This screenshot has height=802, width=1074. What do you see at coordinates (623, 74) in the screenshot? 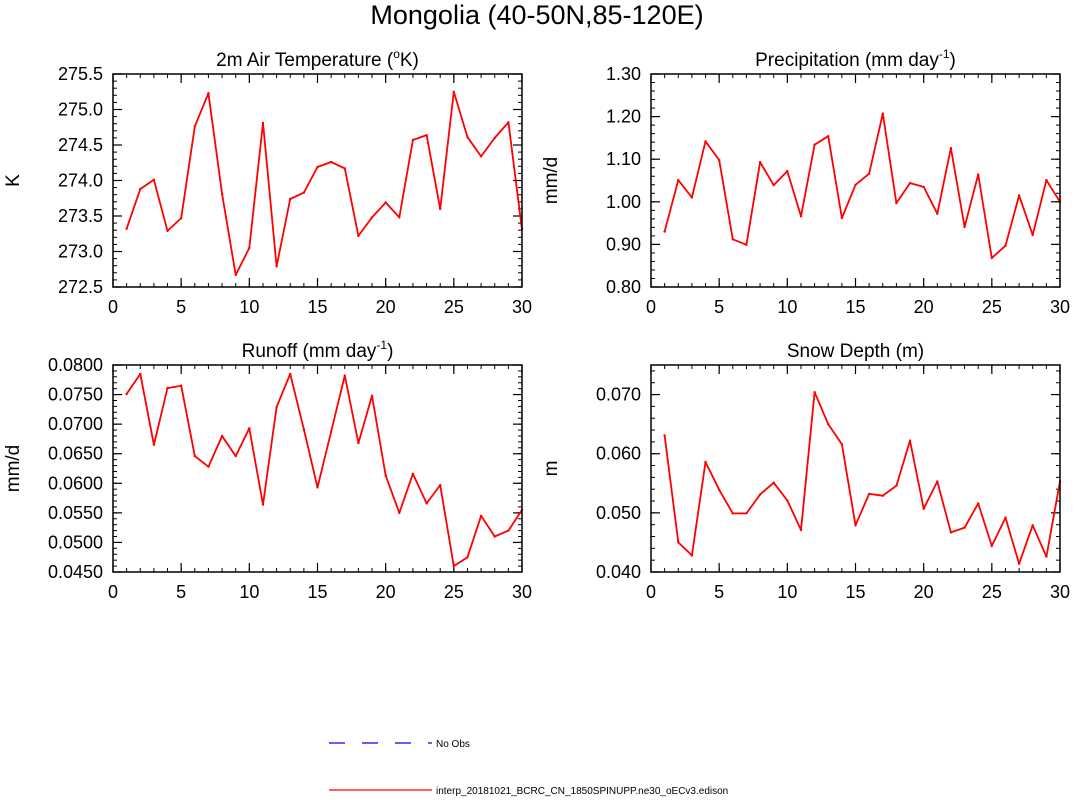
I see `y-tick-label: 1.30` at bounding box center [623, 74].